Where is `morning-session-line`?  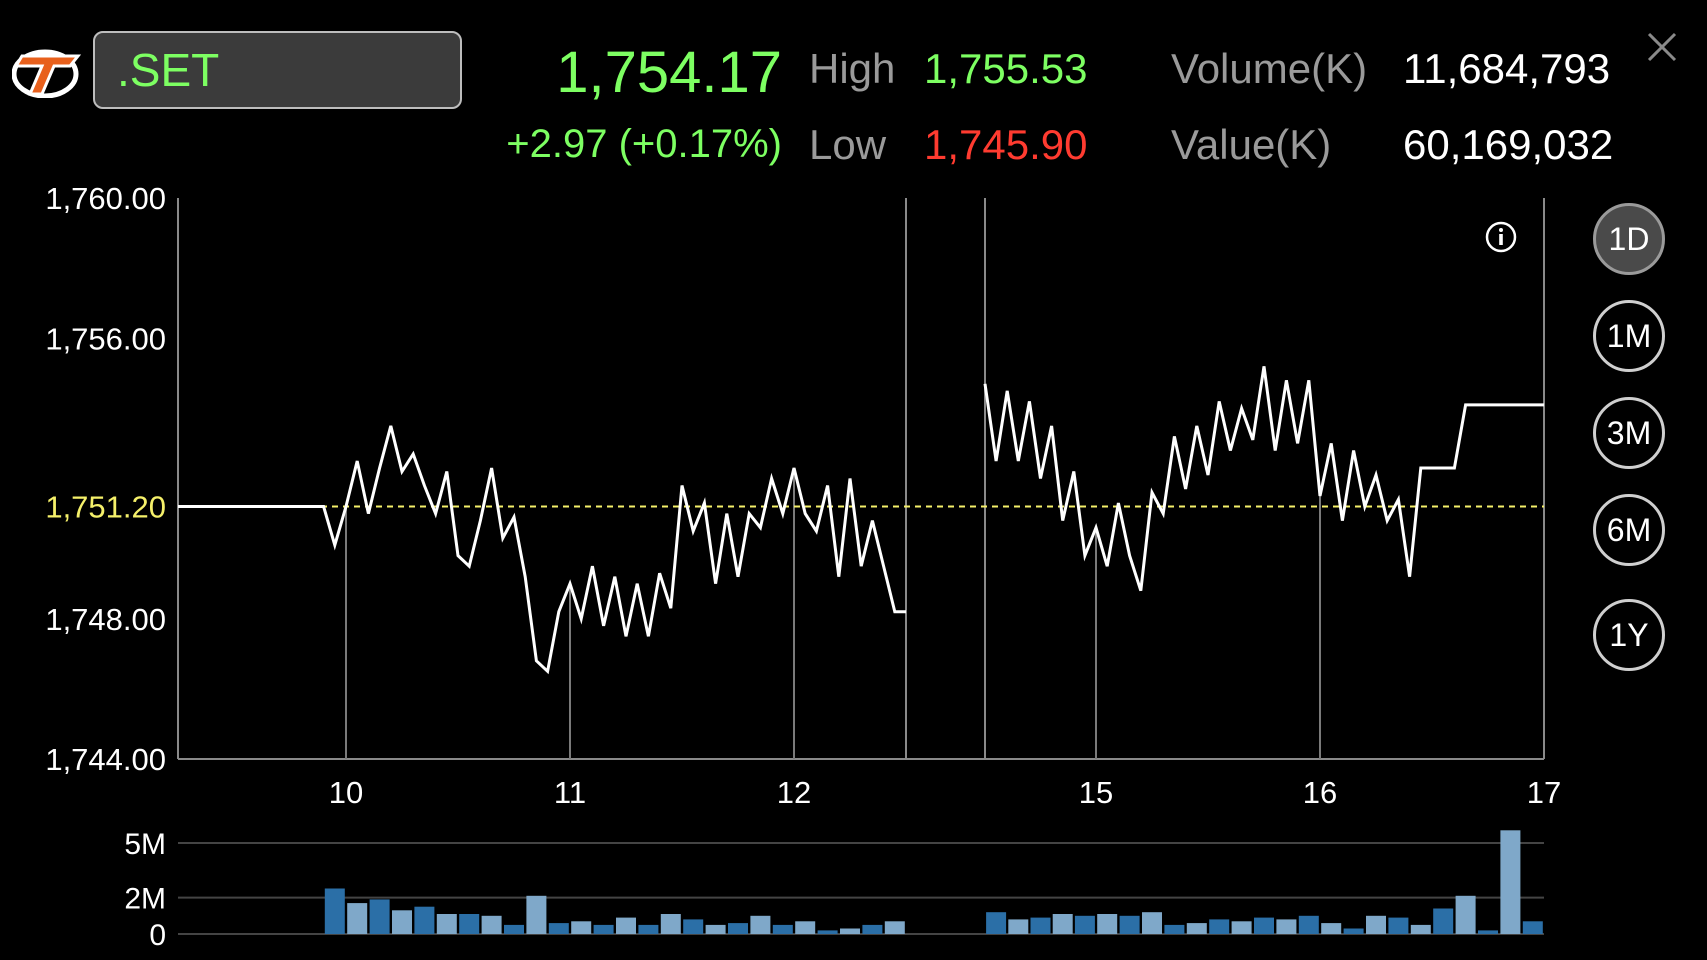
morning-session-line is located at coordinates (542, 550).